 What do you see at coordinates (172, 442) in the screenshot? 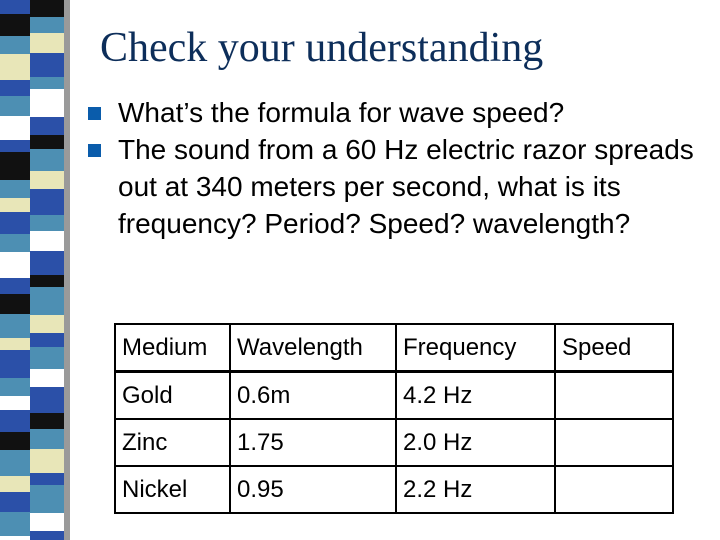
I see `table-cell: Zinc` at bounding box center [172, 442].